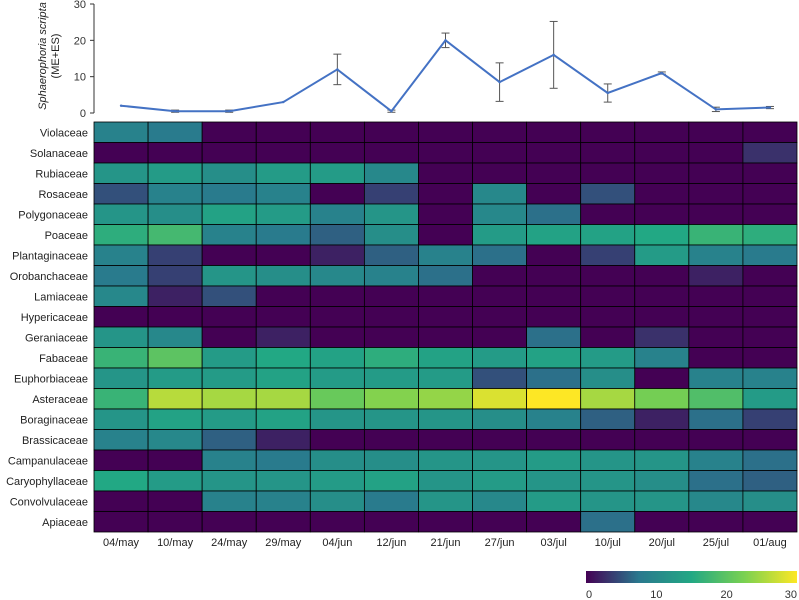 This screenshot has height=600, width=799. What do you see at coordinates (770, 543) in the screenshot?
I see `heatmap-column-label: 01/aug` at bounding box center [770, 543].